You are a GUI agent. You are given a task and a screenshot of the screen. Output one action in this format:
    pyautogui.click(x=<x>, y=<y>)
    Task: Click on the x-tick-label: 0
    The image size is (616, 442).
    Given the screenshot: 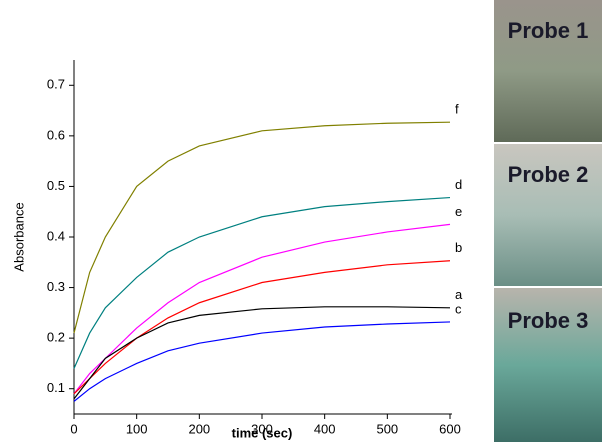 What is the action you would take?
    pyautogui.click(x=73, y=428)
    